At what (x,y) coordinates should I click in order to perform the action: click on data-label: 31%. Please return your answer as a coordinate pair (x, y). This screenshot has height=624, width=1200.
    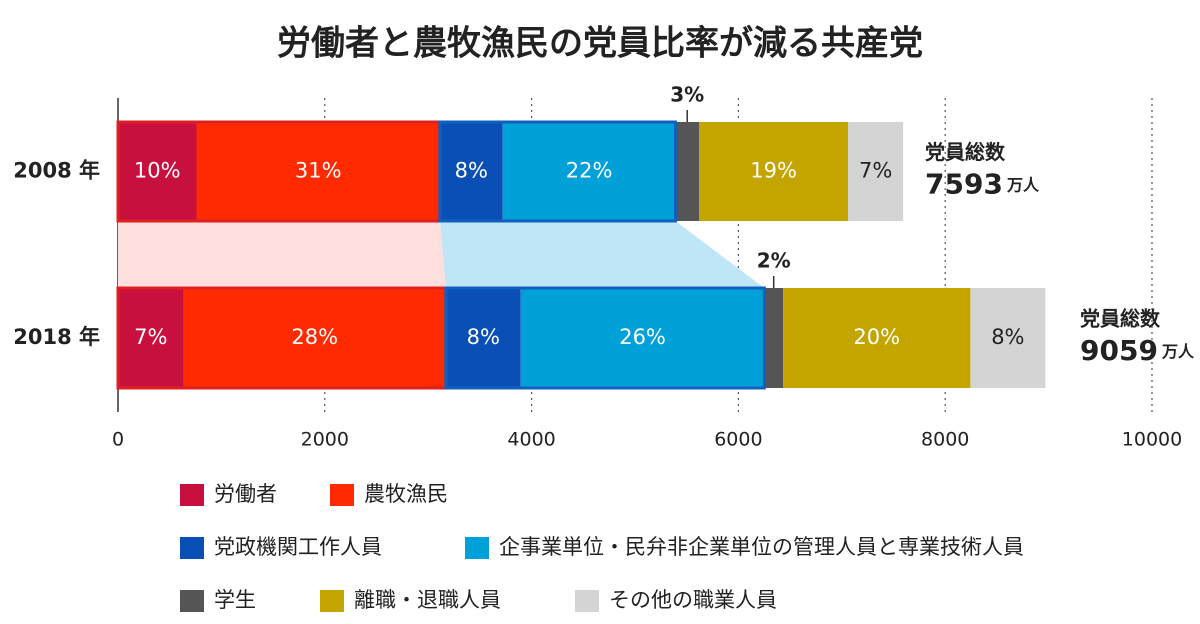
    Looking at the image, I should click on (318, 171).